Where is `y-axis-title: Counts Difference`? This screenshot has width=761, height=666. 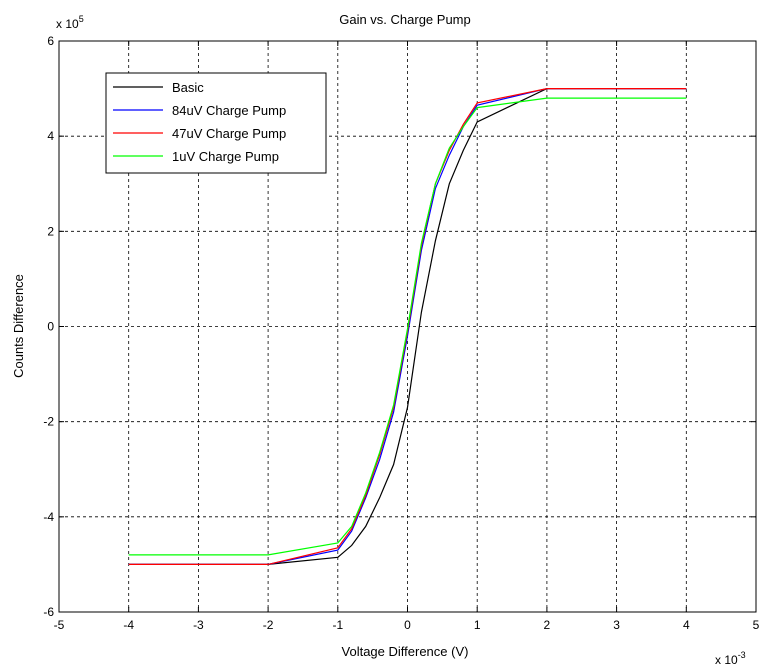 y-axis-title: Counts Difference is located at coordinates (18, 326).